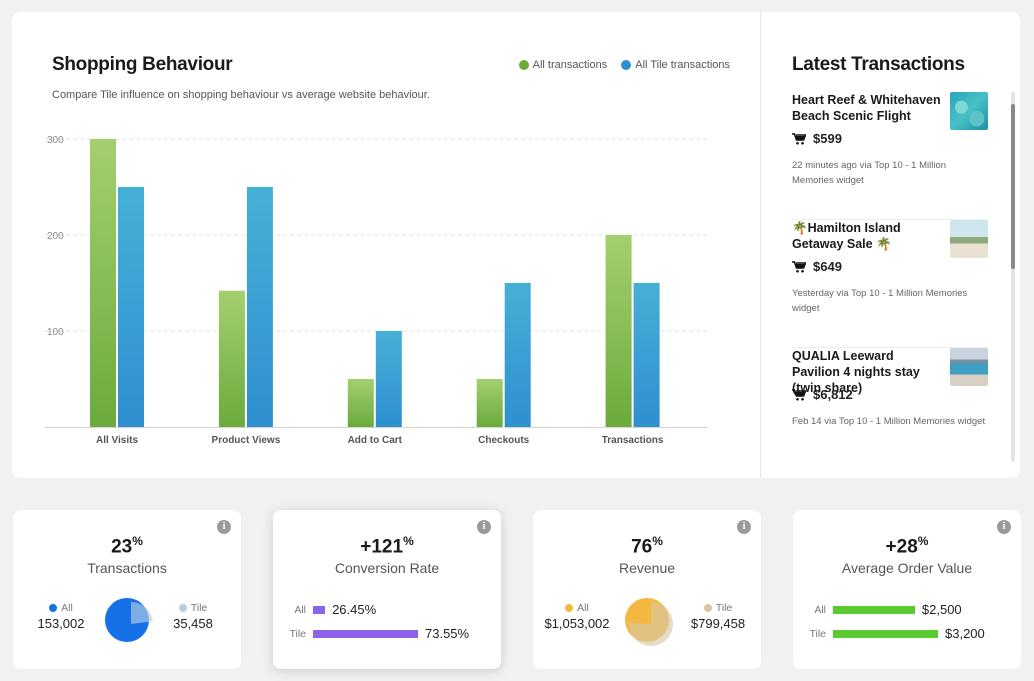 Image resolution: width=1034 pixels, height=681 pixels. What do you see at coordinates (55, 140) in the screenshot?
I see `y-tick-label: 300` at bounding box center [55, 140].